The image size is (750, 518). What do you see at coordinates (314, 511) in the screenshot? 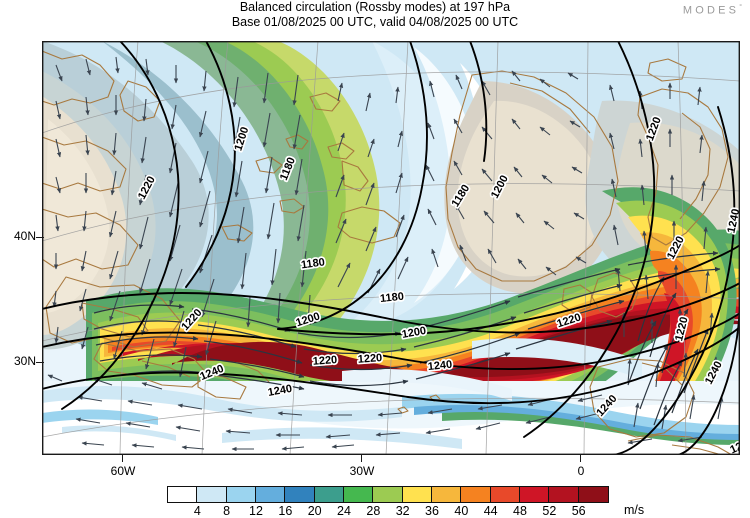
I see `colorbar-tick-label: 20` at bounding box center [314, 511].